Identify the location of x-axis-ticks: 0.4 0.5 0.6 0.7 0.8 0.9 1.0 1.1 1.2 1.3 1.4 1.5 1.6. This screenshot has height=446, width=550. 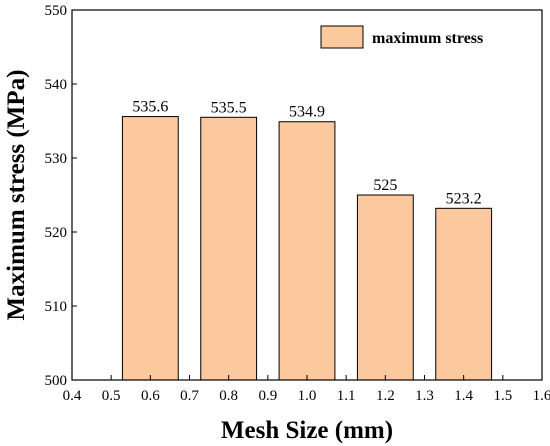
(306, 389).